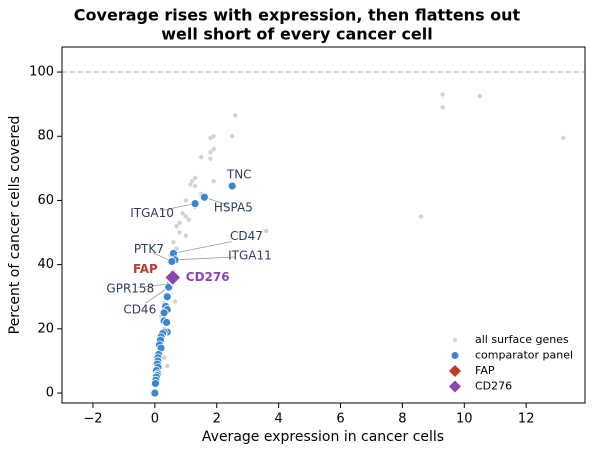 This screenshot has width=594, height=451. I want to click on y-tick-label: 100, so click(41, 72).